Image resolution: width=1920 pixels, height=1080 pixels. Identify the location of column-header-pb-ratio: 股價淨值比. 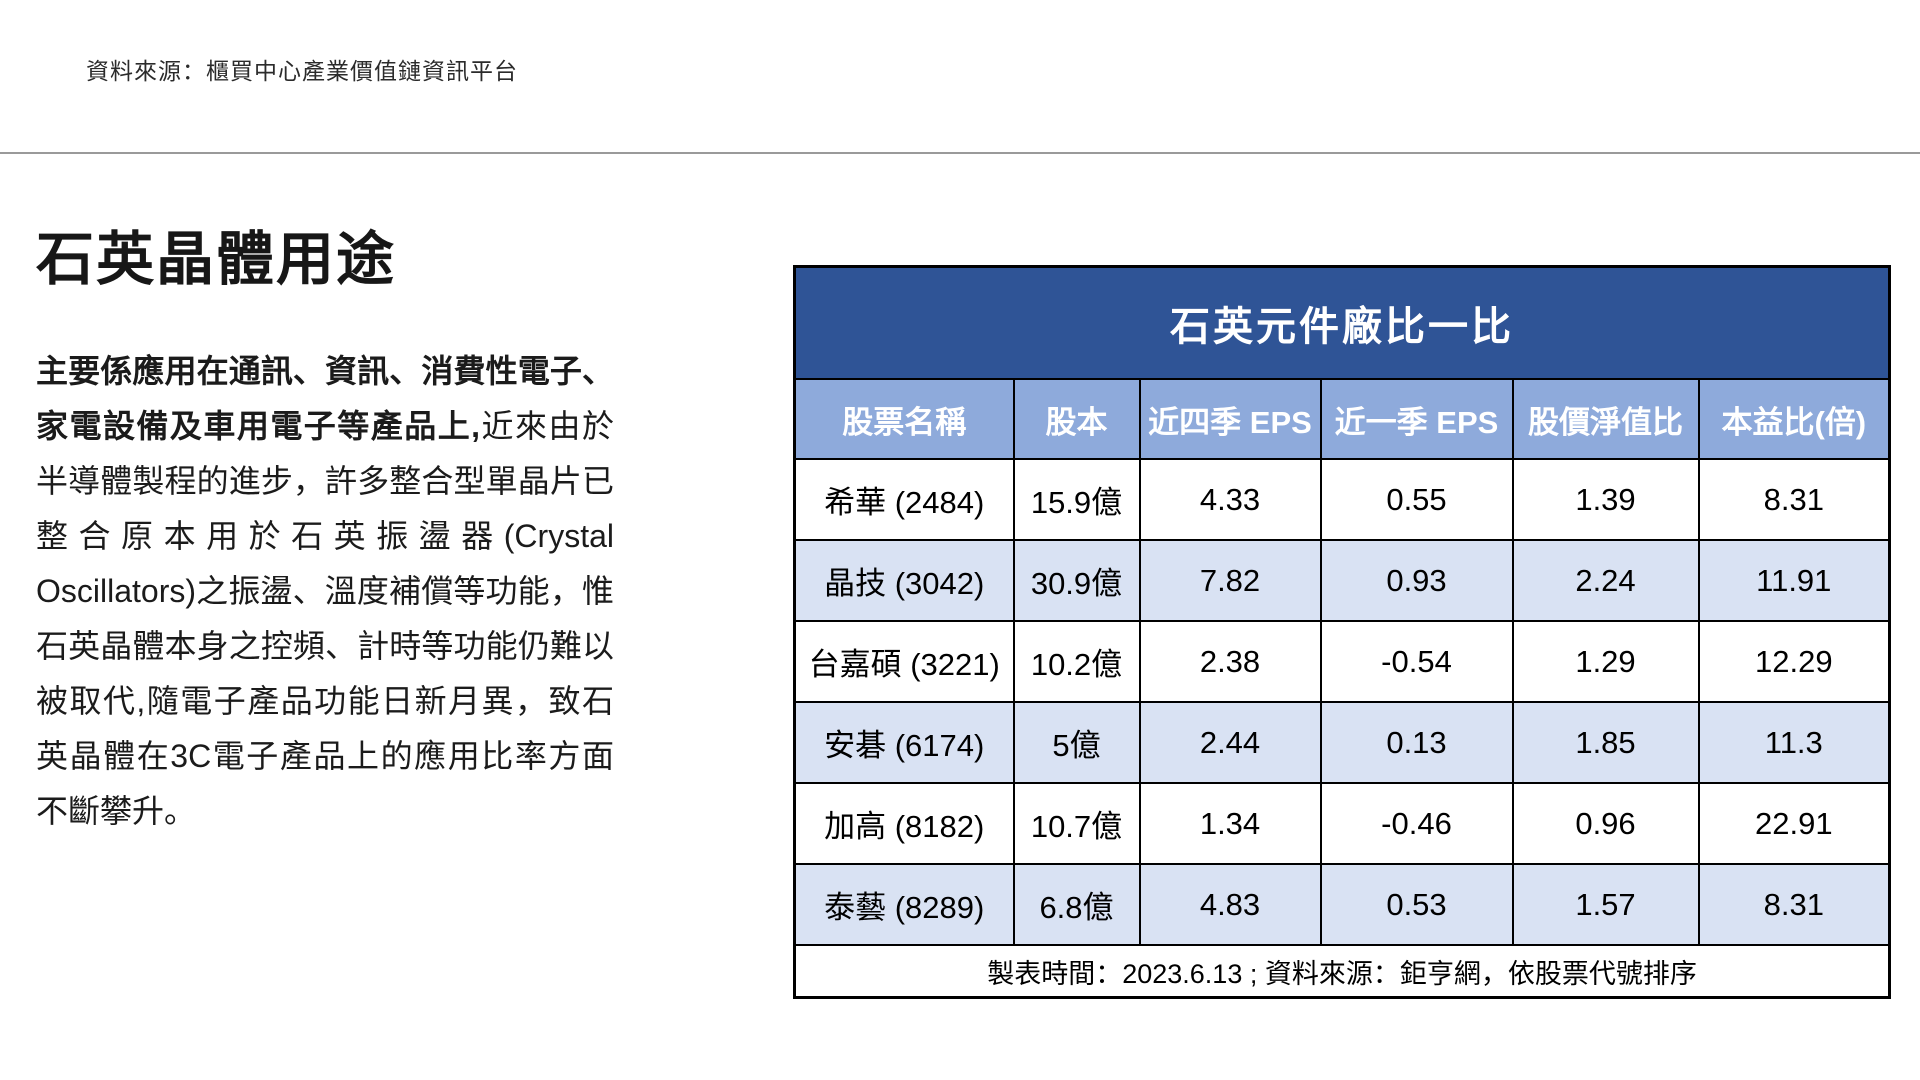
(1605, 419).